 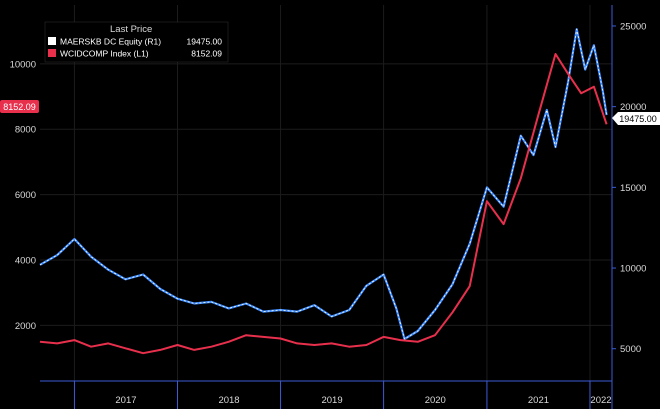 What do you see at coordinates (25, 261) in the screenshot?
I see `left-tick-label: 4000` at bounding box center [25, 261].